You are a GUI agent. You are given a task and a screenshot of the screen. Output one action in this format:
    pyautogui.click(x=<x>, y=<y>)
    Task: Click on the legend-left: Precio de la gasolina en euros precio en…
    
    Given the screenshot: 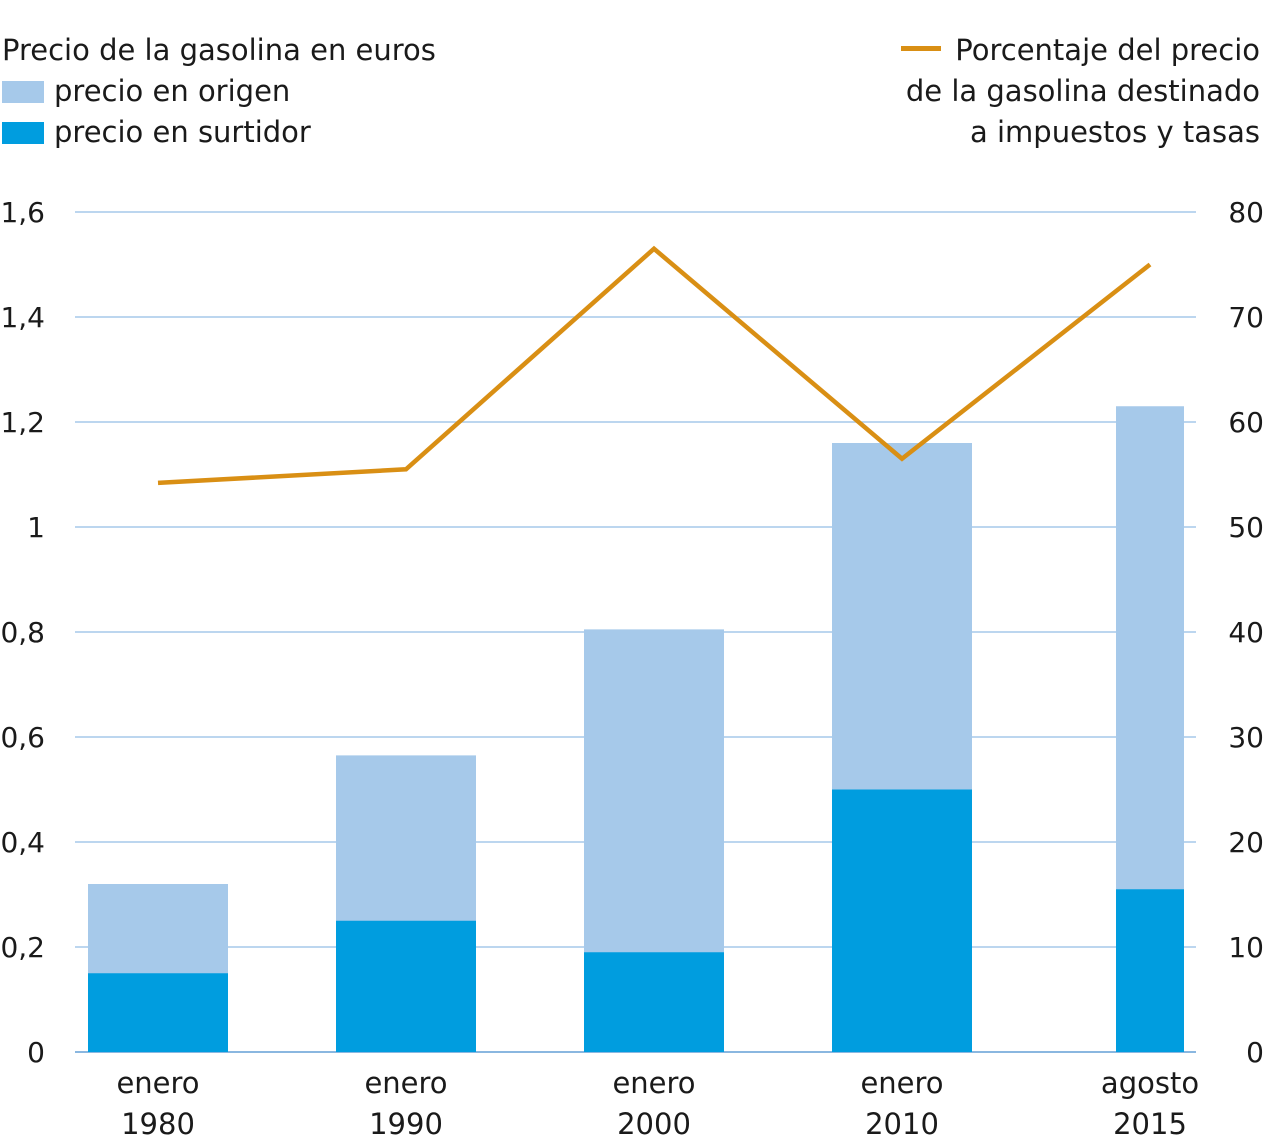 What is the action you would take?
    pyautogui.click(x=219, y=91)
    